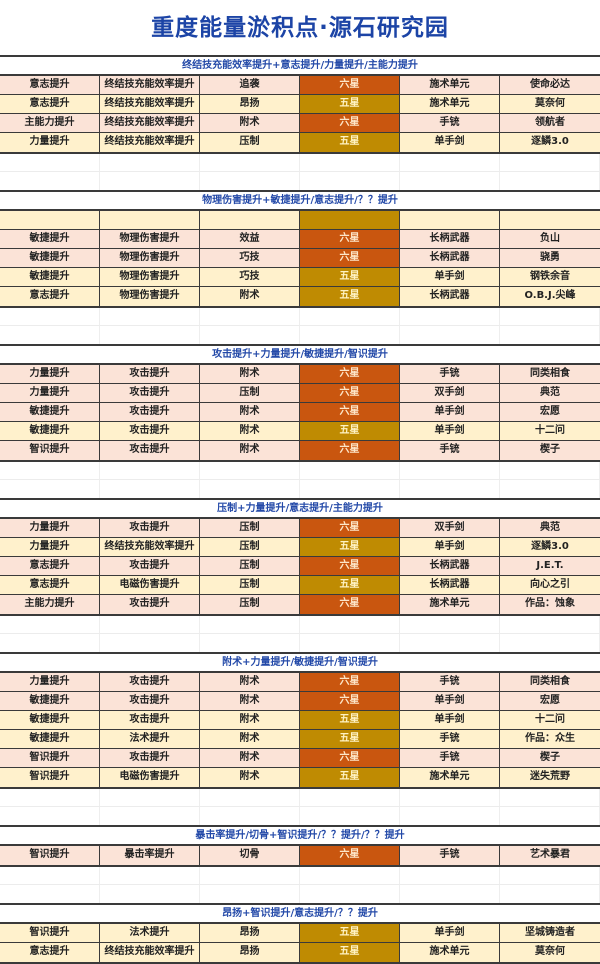  Describe the element at coordinates (550, 776) in the screenshot. I see `cell-weapon-name: 迷失荒野` at that location.